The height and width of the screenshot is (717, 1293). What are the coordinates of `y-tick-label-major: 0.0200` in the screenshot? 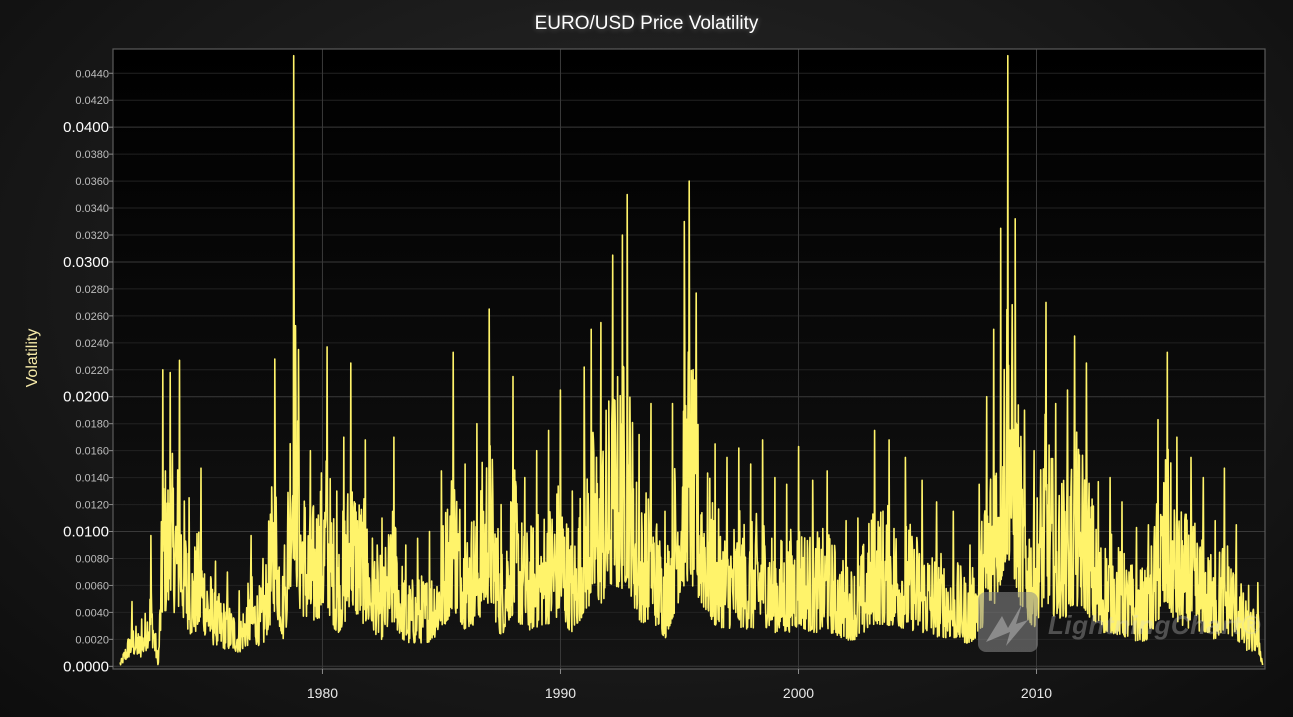 It's located at (86, 397).